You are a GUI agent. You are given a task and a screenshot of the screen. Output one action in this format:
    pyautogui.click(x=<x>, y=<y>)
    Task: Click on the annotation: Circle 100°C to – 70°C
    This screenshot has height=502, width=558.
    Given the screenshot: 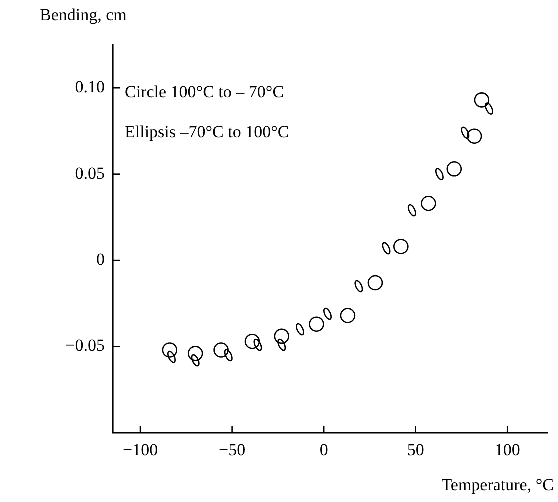 What is the action you would take?
    pyautogui.click(x=204, y=92)
    